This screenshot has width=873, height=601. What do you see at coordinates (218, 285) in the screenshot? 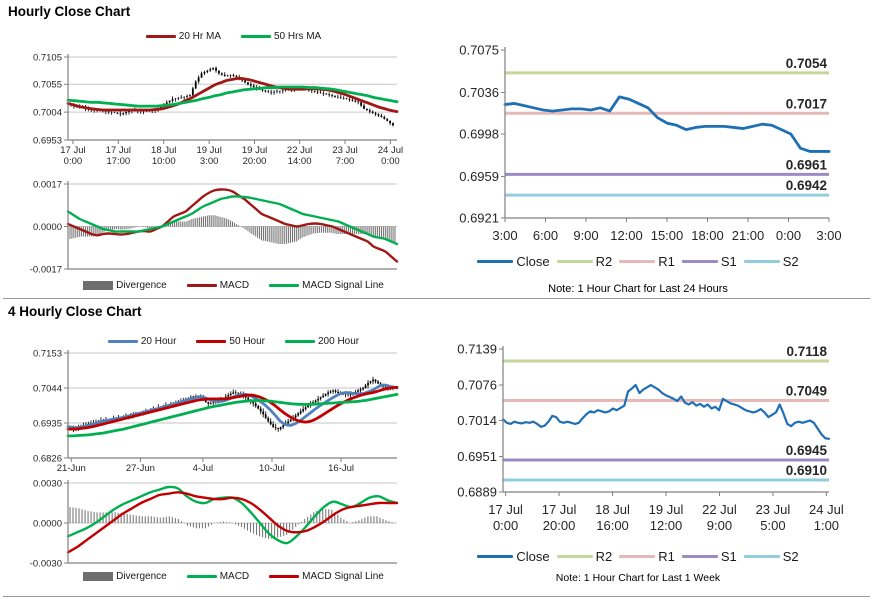
I see `legend-item-macd: MACD` at bounding box center [218, 285].